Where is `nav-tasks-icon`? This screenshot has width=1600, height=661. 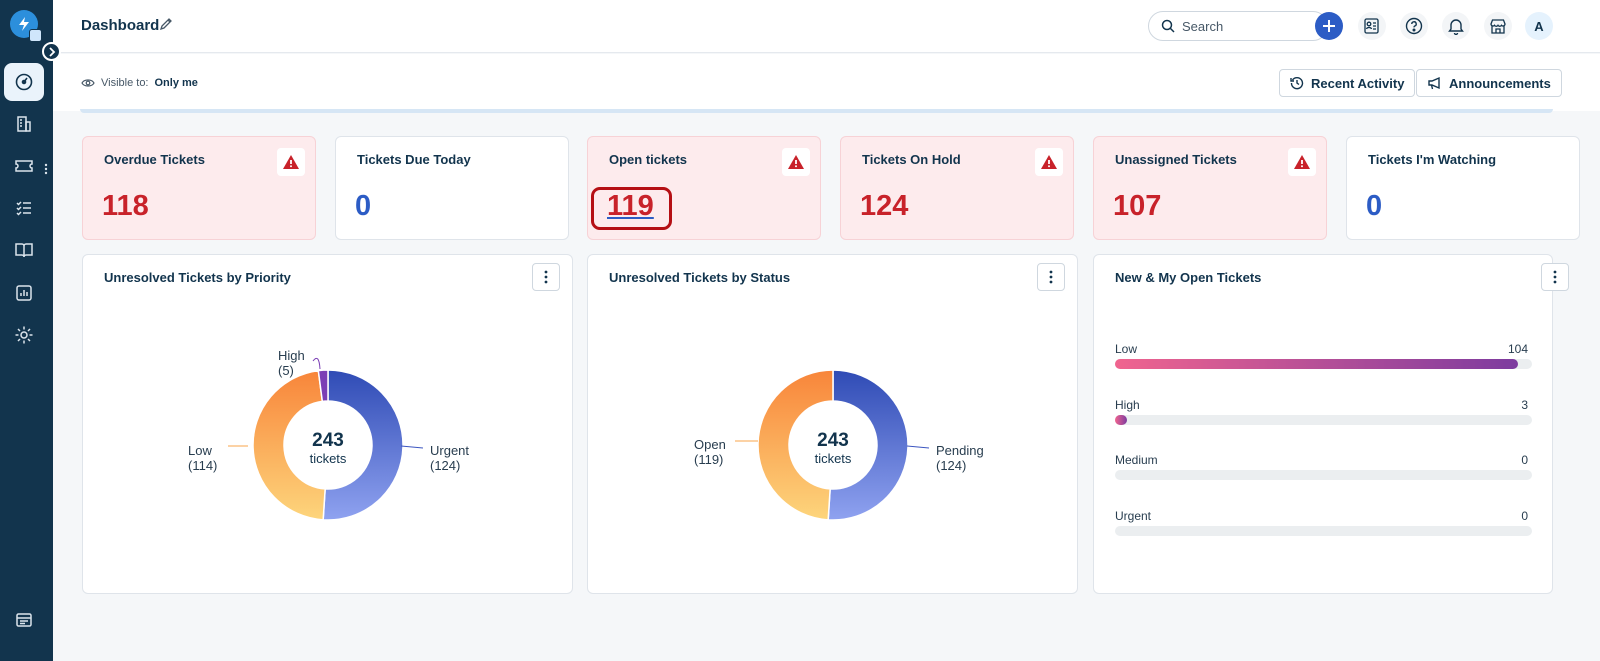 nav-tasks-icon is located at coordinates (24, 208).